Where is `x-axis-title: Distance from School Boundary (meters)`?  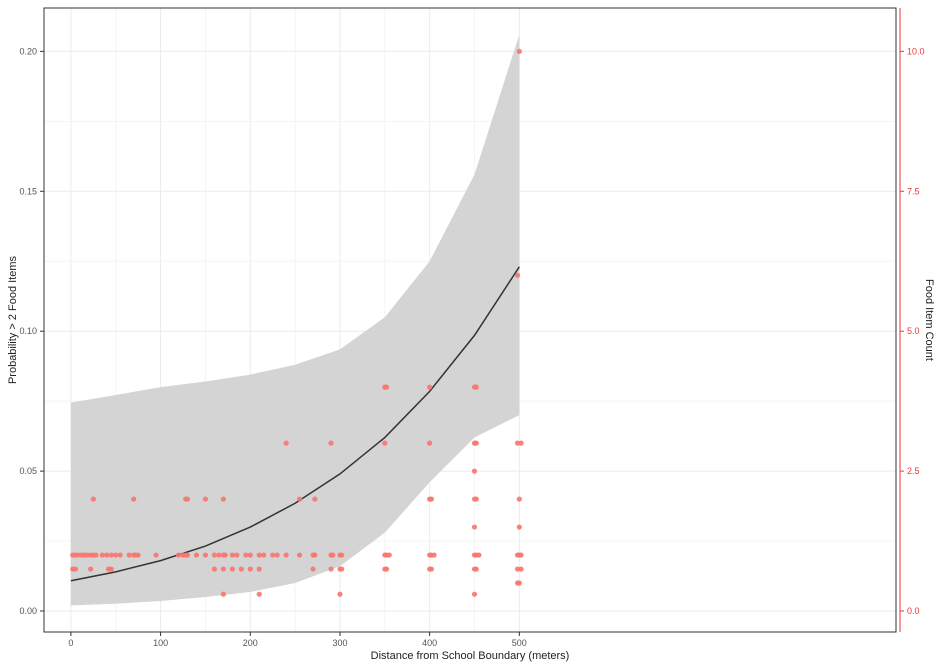
x-axis-title: Distance from School Boundary (meters) is located at coordinates (470, 656).